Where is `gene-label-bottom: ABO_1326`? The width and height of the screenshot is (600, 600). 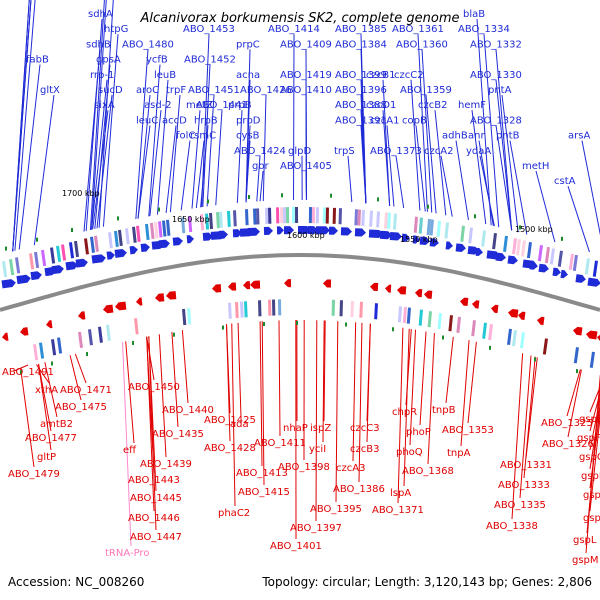
gene-label-bottom: ABO_1326 is located at coordinates (568, 444).